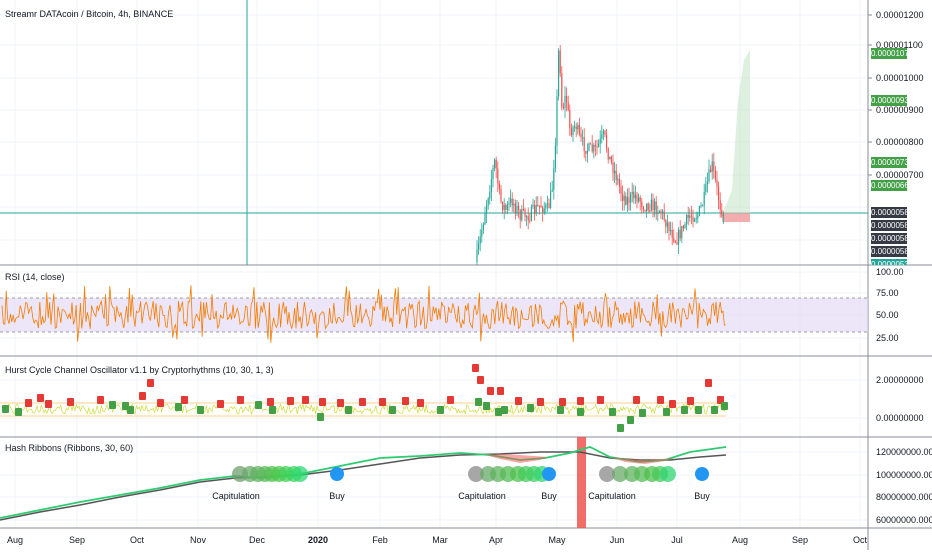 The height and width of the screenshot is (555, 932). I want to click on hash-pane-title: Hash Ribbons (Ribbons, 30, 60), so click(69, 448).